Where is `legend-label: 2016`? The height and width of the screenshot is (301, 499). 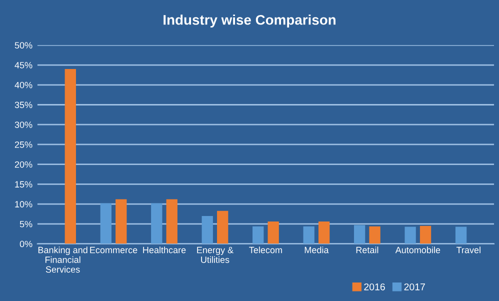
legend-label: 2016 is located at coordinates (374, 286).